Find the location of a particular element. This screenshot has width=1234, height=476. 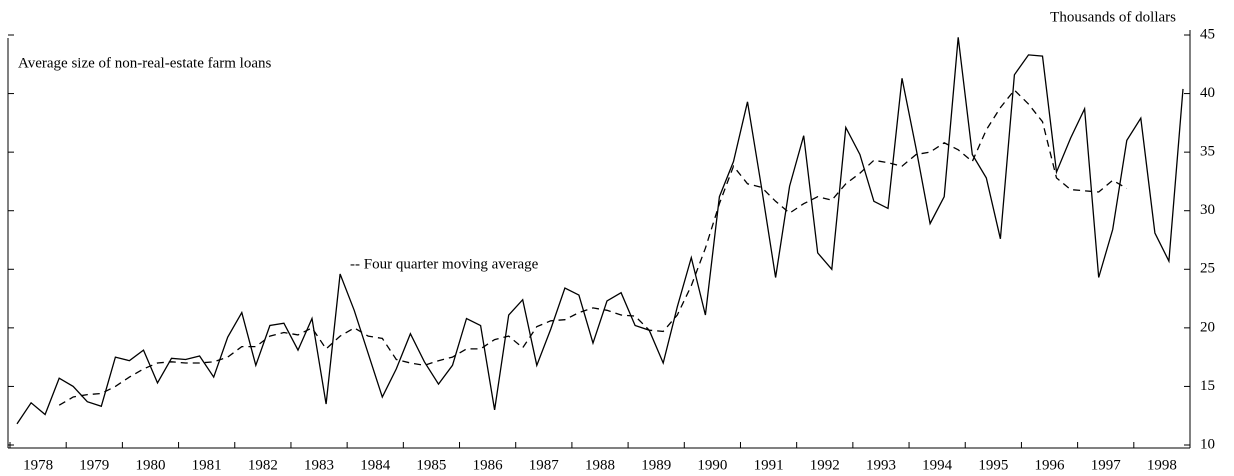

x-tick-label: 1979 is located at coordinates (94, 465).